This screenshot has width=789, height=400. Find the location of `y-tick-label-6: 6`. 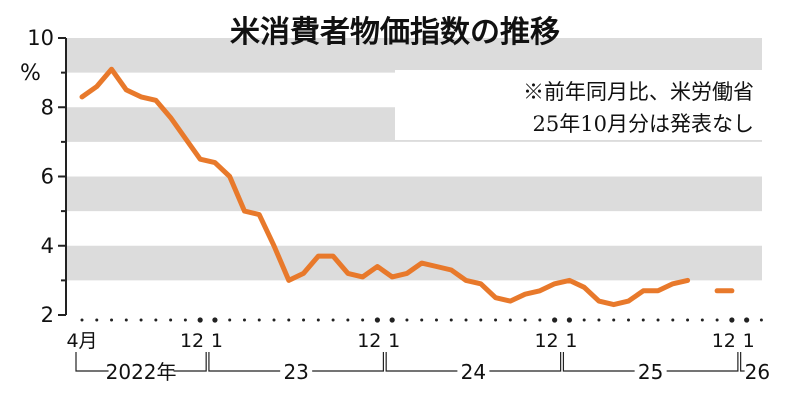

y-tick-label-6: 6 is located at coordinates (47, 177).